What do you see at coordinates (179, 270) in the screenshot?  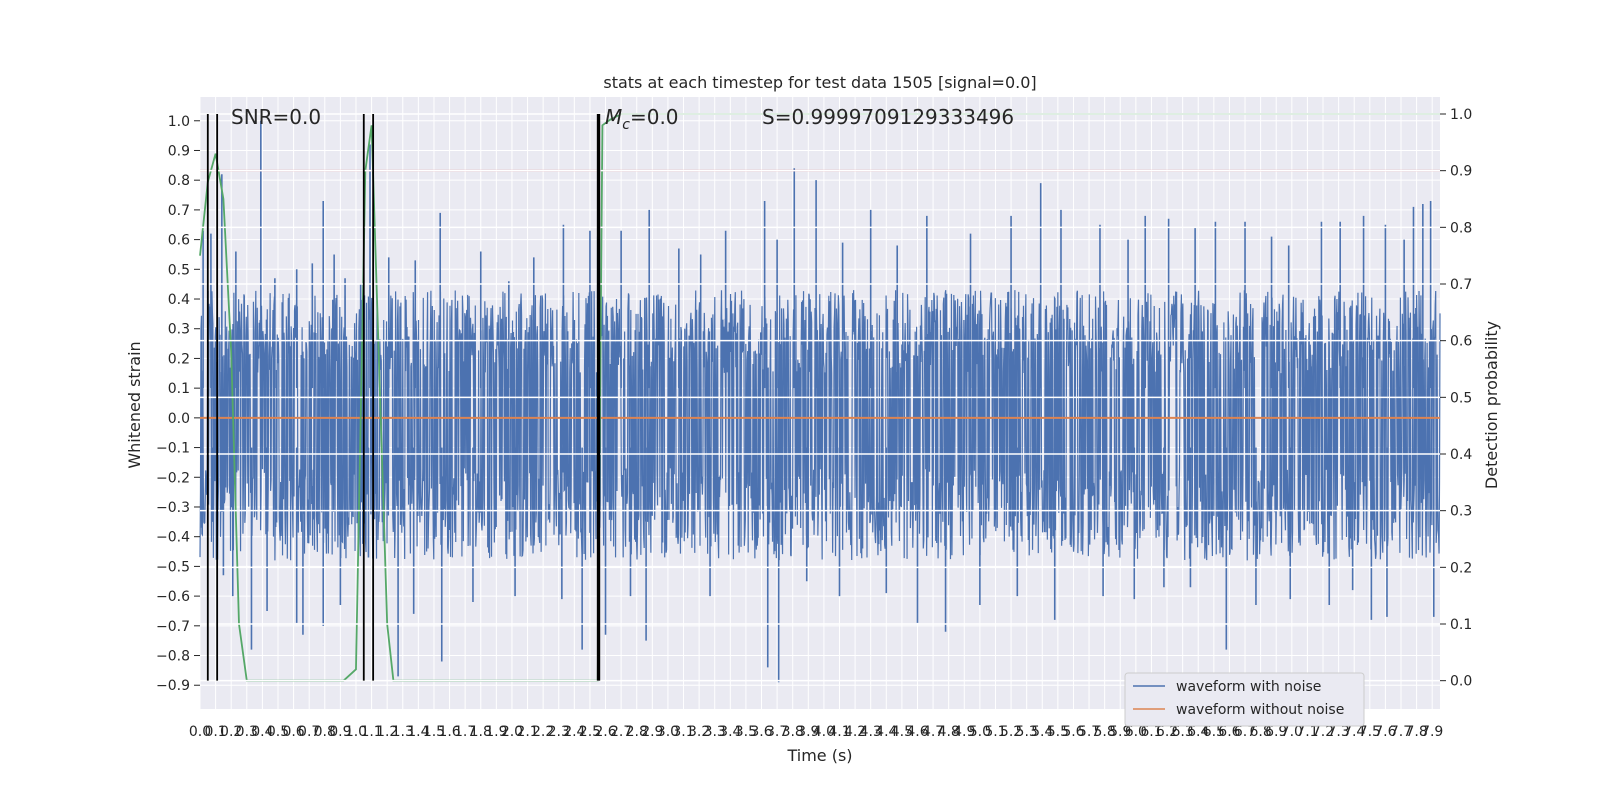 I see `y-tick-label: 0.5` at bounding box center [179, 270].